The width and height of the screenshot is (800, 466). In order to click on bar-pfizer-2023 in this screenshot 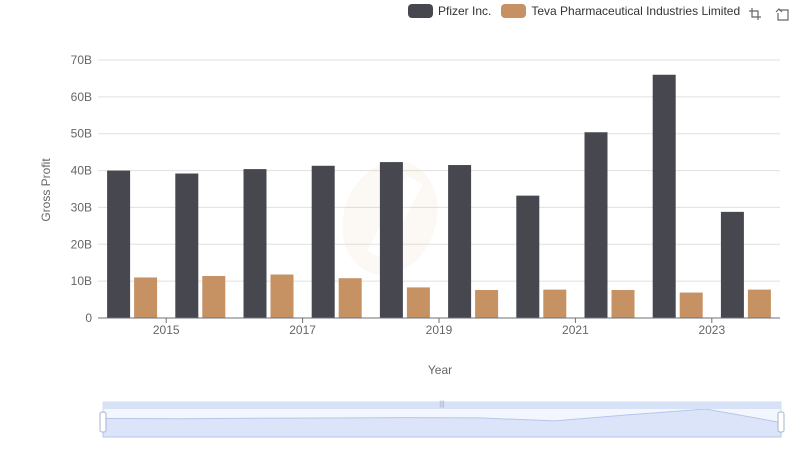, I will do `click(732, 264)`.